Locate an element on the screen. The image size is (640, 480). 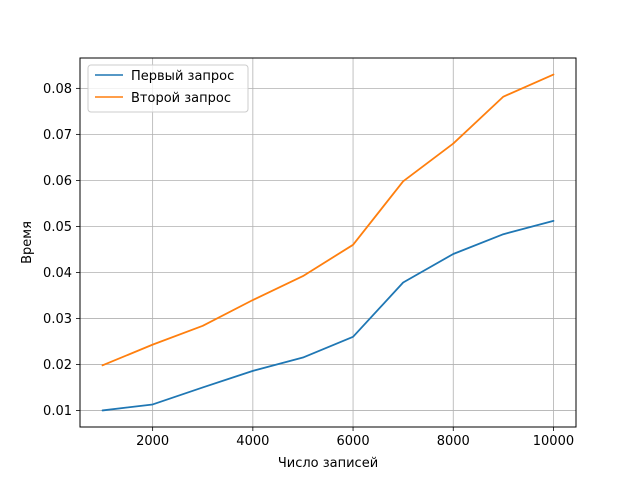
y-tick-label: 0.05 is located at coordinates (57, 227).